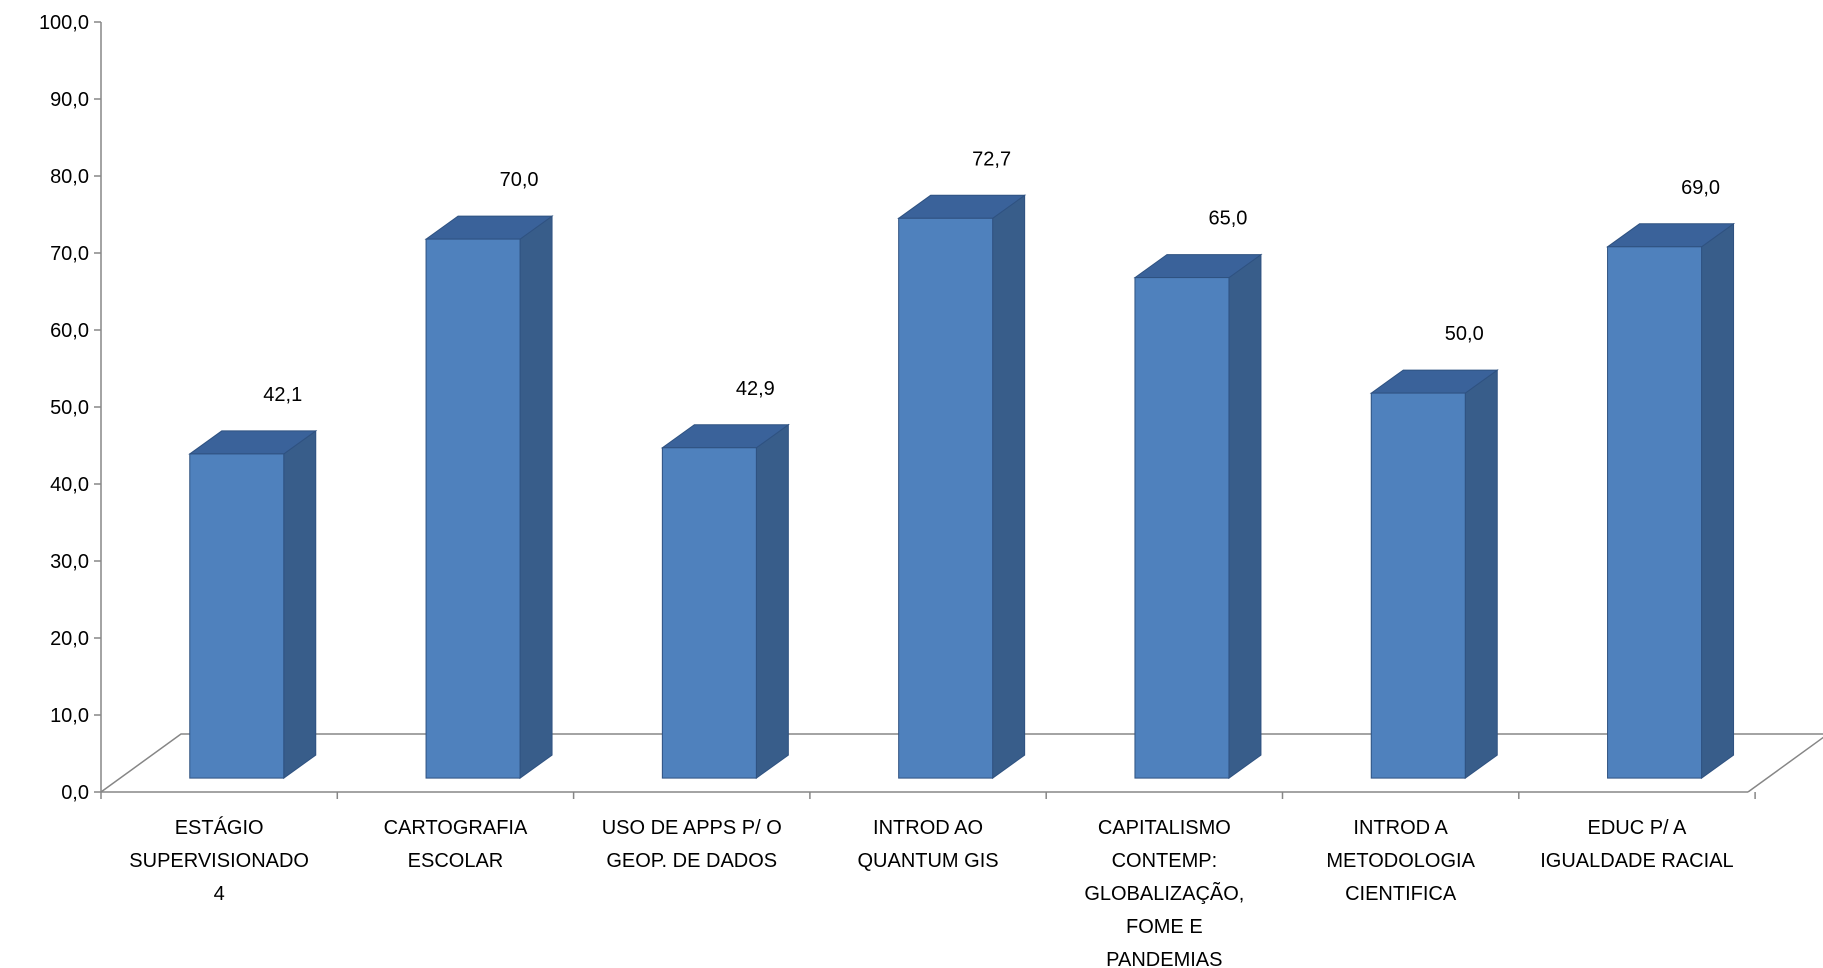 Image resolution: width=1823 pixels, height=968 pixels. What do you see at coordinates (1164, 927) in the screenshot?
I see `category-label-line: FOME E` at bounding box center [1164, 927].